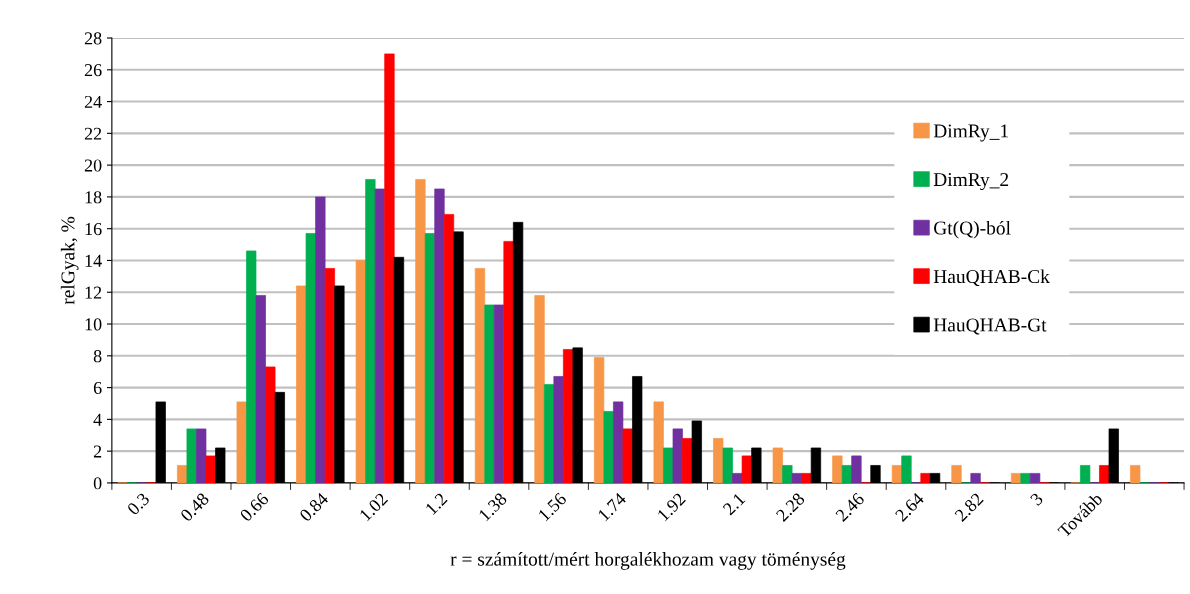  What do you see at coordinates (69, 260) in the screenshot?
I see `y-axis-title: relGyak, %` at bounding box center [69, 260].